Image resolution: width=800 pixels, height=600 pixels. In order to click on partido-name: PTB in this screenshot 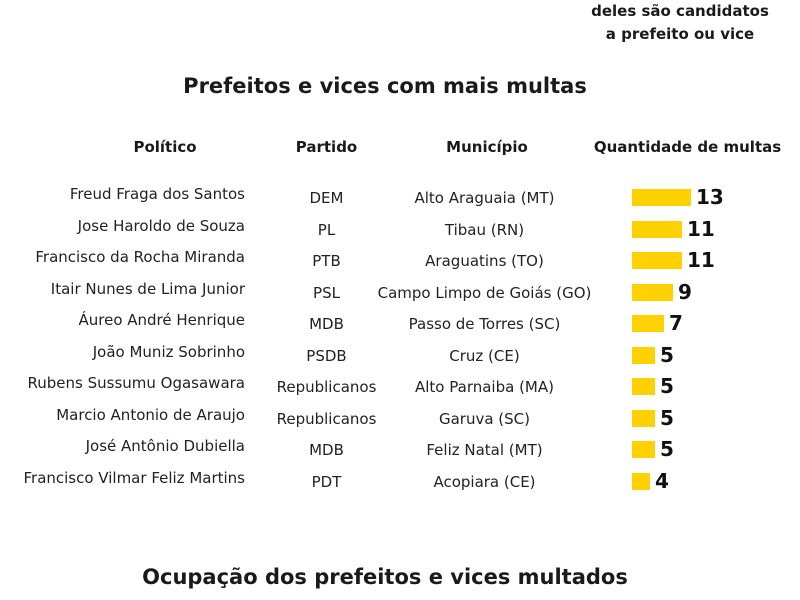, I will do `click(326, 261)`.